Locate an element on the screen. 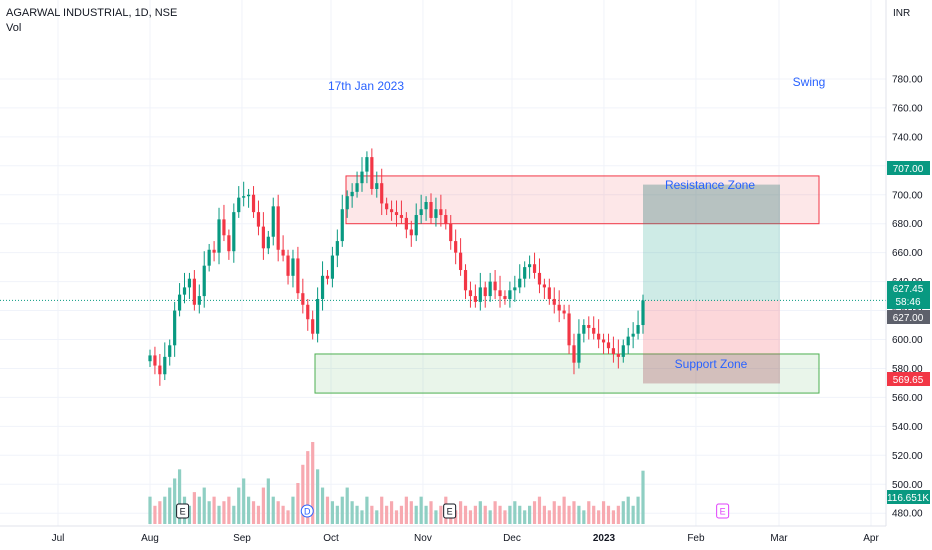 The image size is (932, 550). dividend-marker is located at coordinates (307, 511).